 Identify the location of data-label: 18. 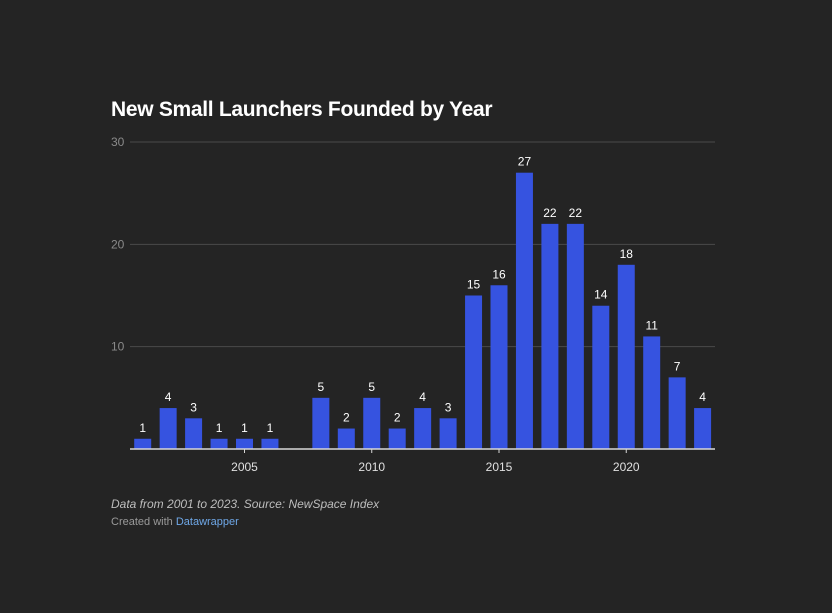
(627, 254).